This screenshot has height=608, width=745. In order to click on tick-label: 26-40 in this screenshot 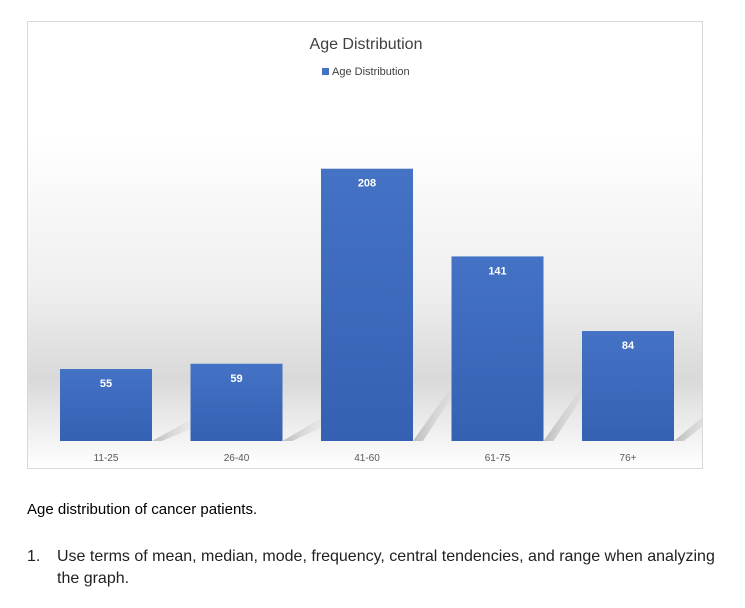, I will do `click(237, 458)`.